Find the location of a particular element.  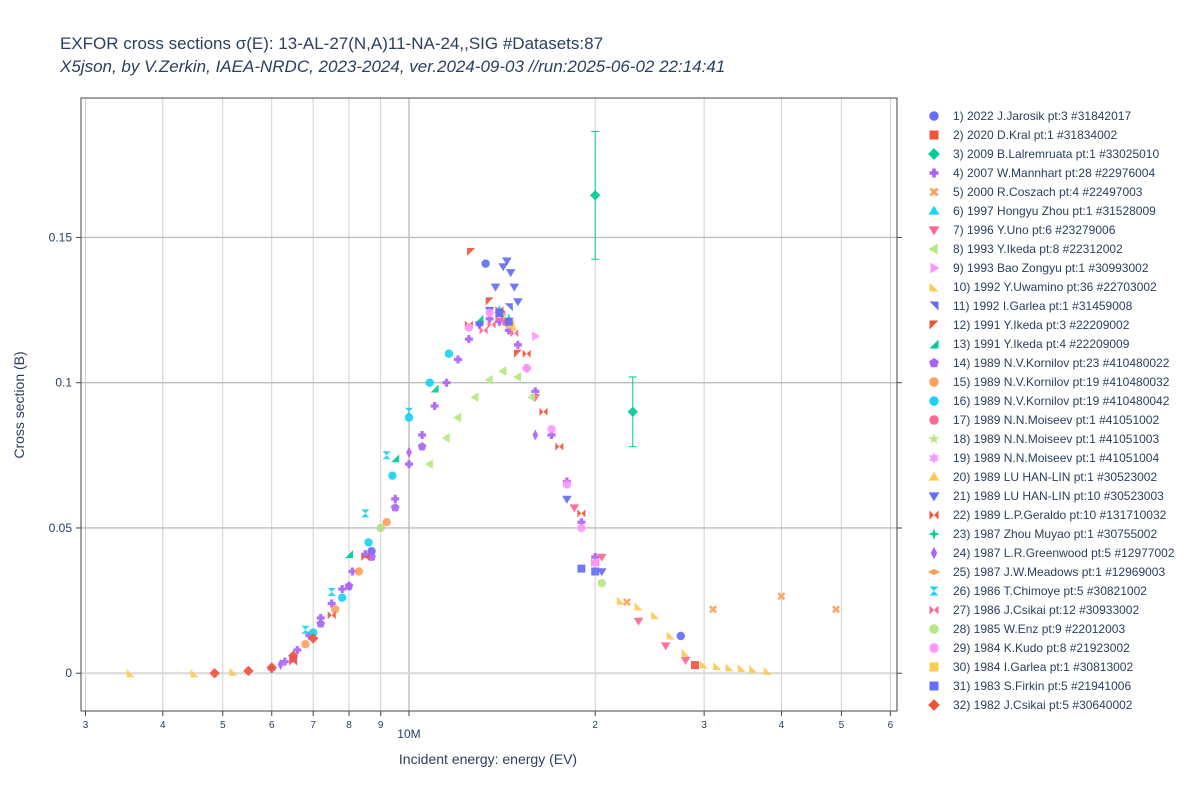

y-axis-label: Cross section (B) is located at coordinates (19, 404).